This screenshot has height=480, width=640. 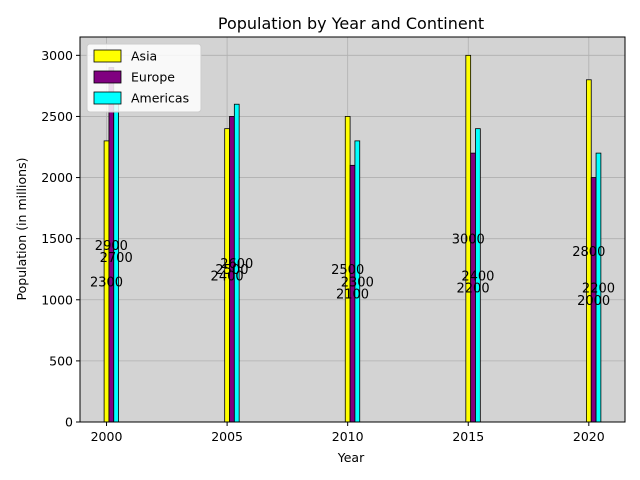 I want to click on legend-label-europe: Europe, so click(x=153, y=77).